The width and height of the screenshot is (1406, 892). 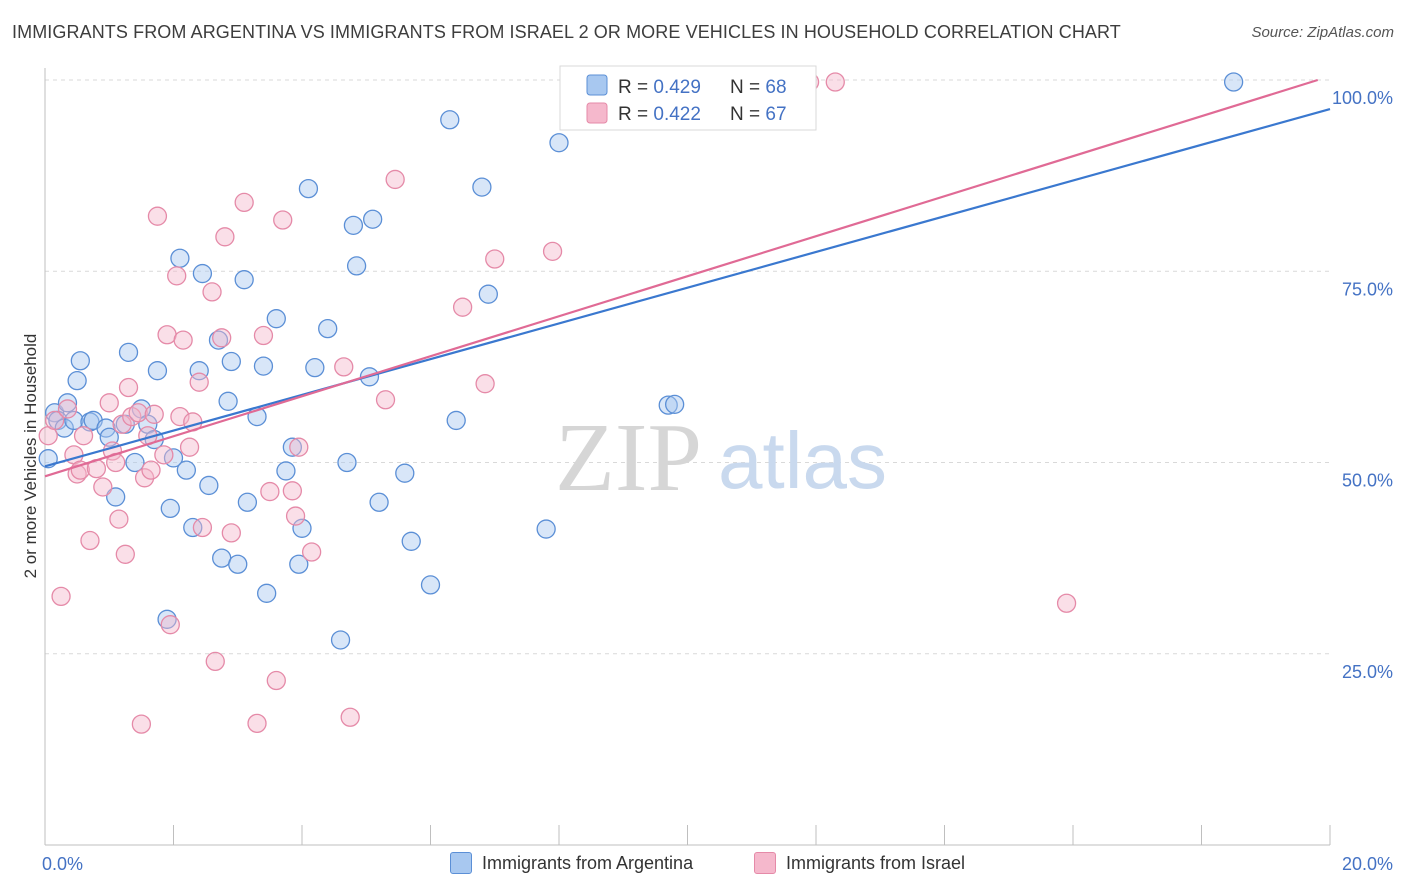 I want to click on chart-source: Source: ZipAtlas.com, so click(x=1322, y=32).